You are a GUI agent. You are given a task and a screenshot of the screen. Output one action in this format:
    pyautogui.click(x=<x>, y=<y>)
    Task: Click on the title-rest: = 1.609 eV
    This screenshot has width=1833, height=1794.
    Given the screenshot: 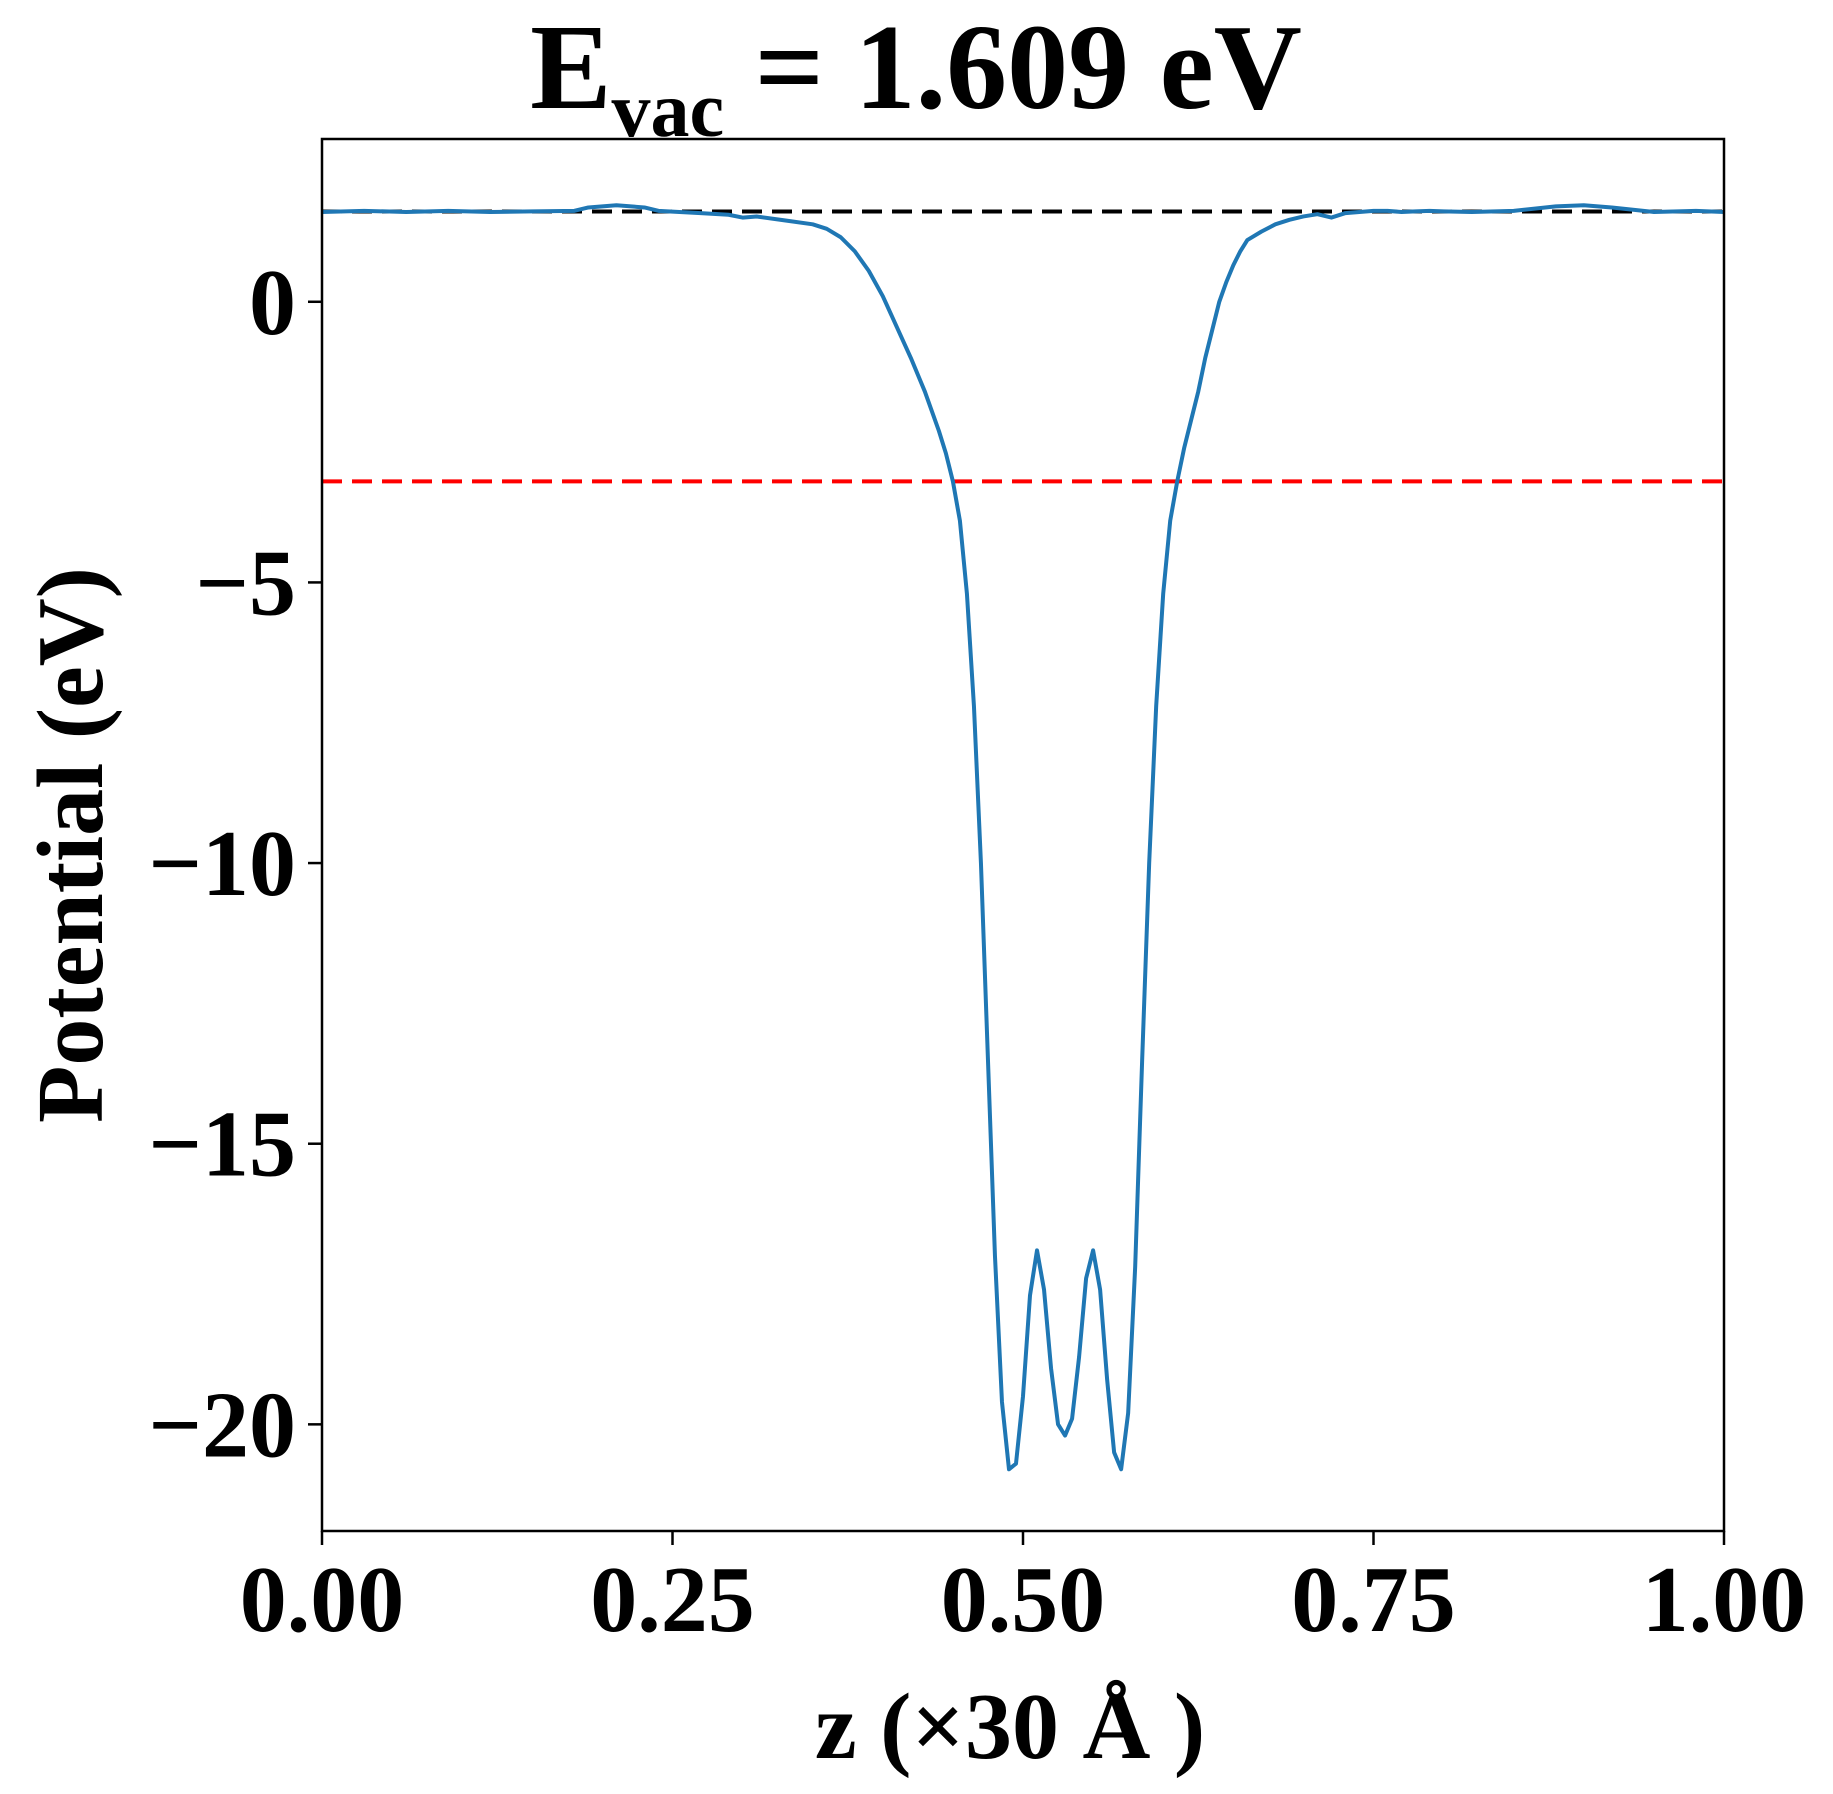 What is the action you would take?
    pyautogui.click(x=1013, y=67)
    